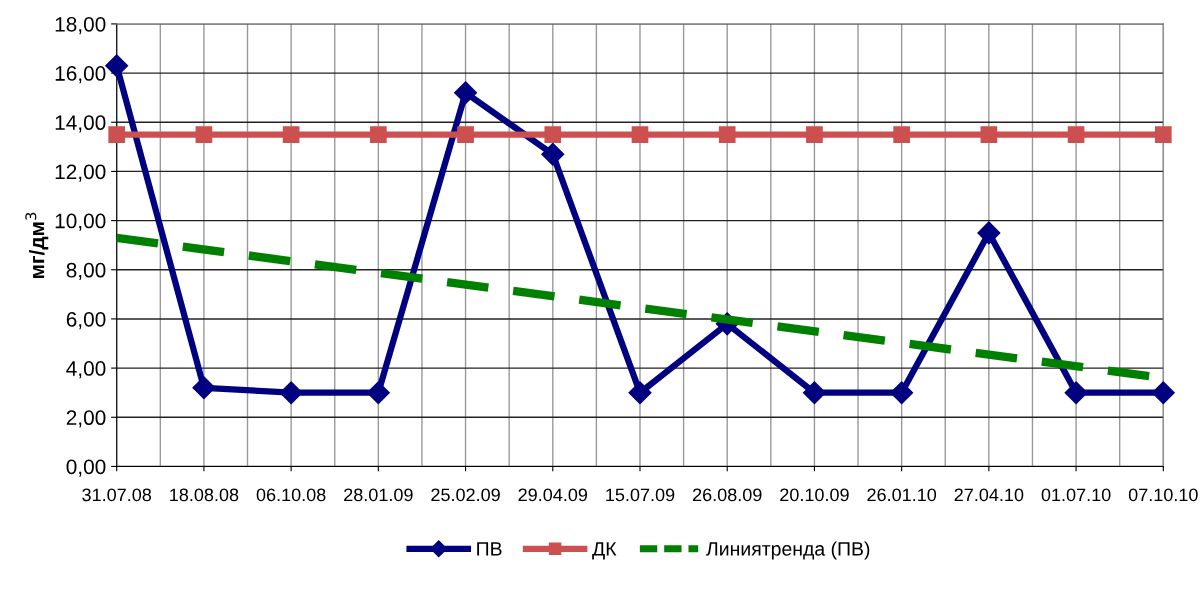 Image resolution: width=1203 pixels, height=598 pixels. Describe the element at coordinates (37, 245) in the screenshot. I see `y-axis-title: мг/дм$^{3}$` at that location.